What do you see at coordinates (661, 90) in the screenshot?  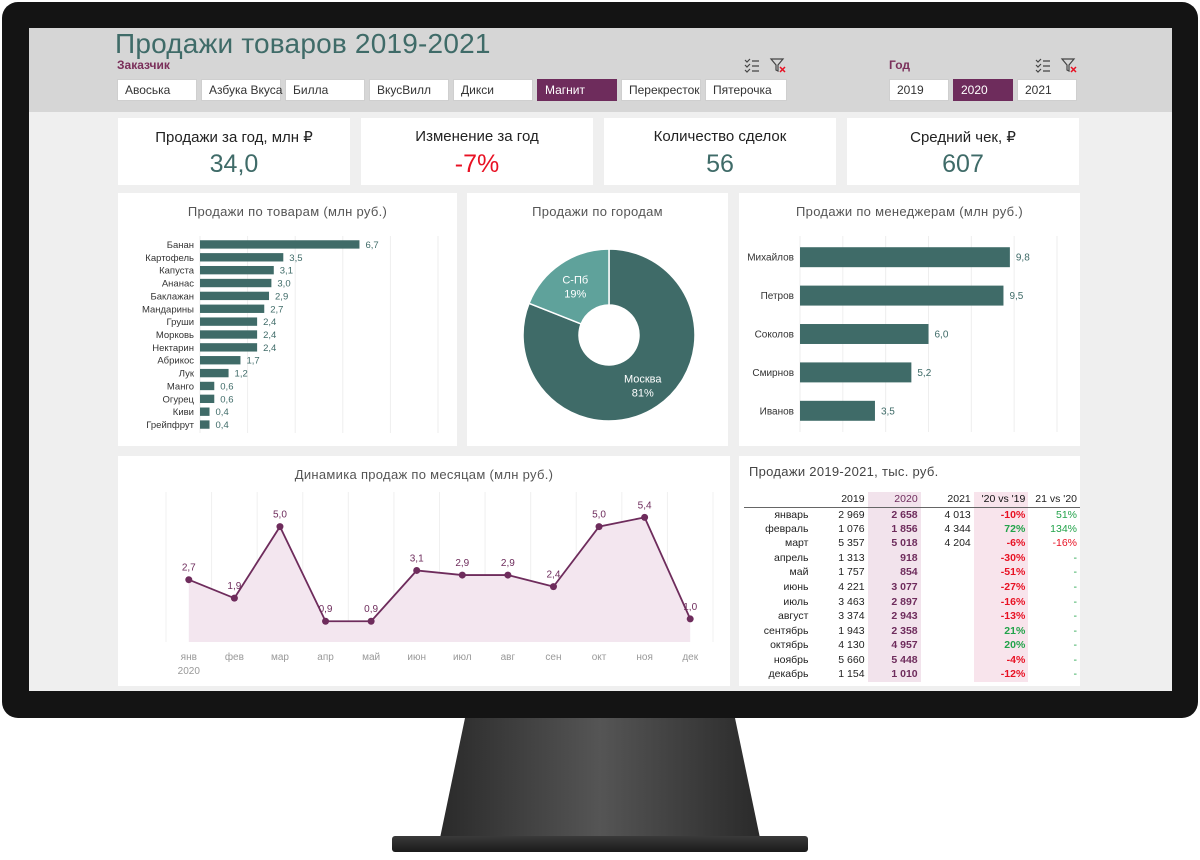 I see `slicer-customer-perekrestok: Перекресток` at bounding box center [661, 90].